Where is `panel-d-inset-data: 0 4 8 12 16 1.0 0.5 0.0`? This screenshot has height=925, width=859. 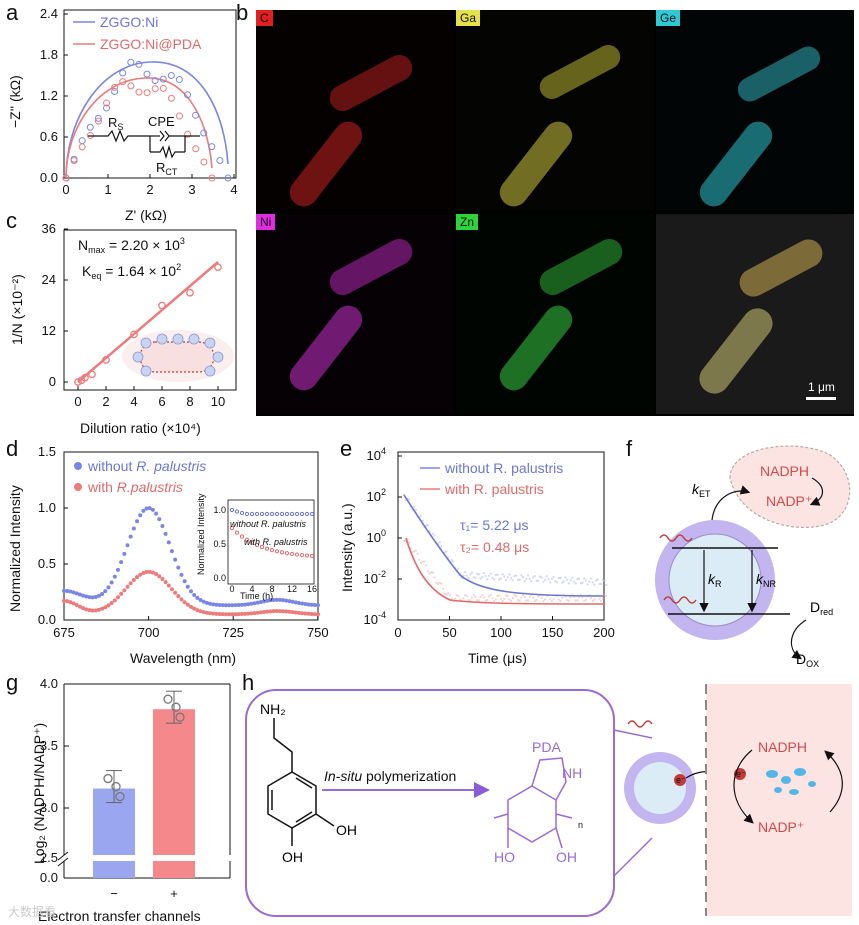
panel-d-inset-data: 0 4 8 12 16 1.0 0.5 0.0 is located at coordinates (265, 549).